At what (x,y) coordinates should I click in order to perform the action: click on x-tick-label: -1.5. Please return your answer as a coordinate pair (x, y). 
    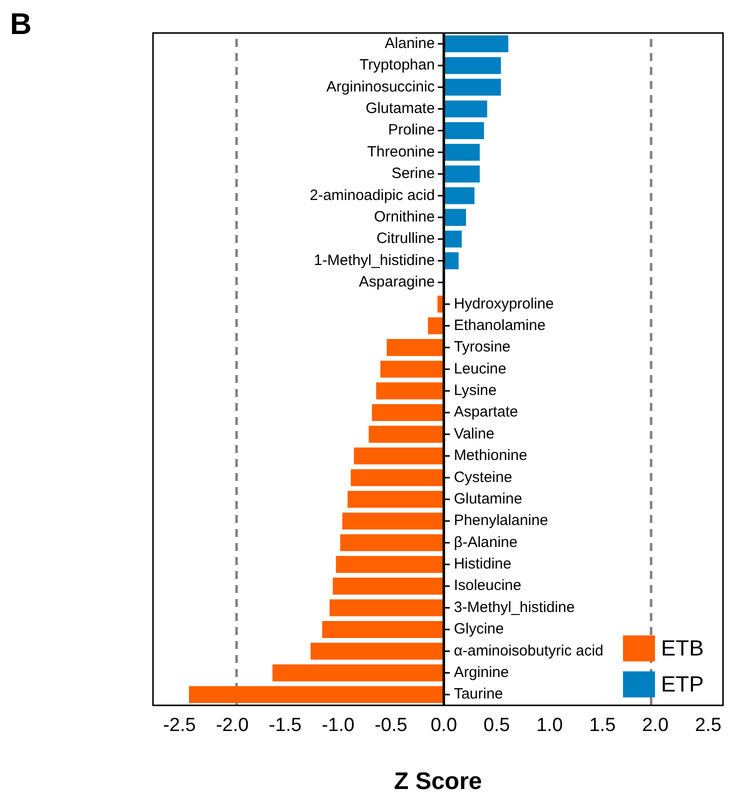
    Looking at the image, I should click on (285, 725).